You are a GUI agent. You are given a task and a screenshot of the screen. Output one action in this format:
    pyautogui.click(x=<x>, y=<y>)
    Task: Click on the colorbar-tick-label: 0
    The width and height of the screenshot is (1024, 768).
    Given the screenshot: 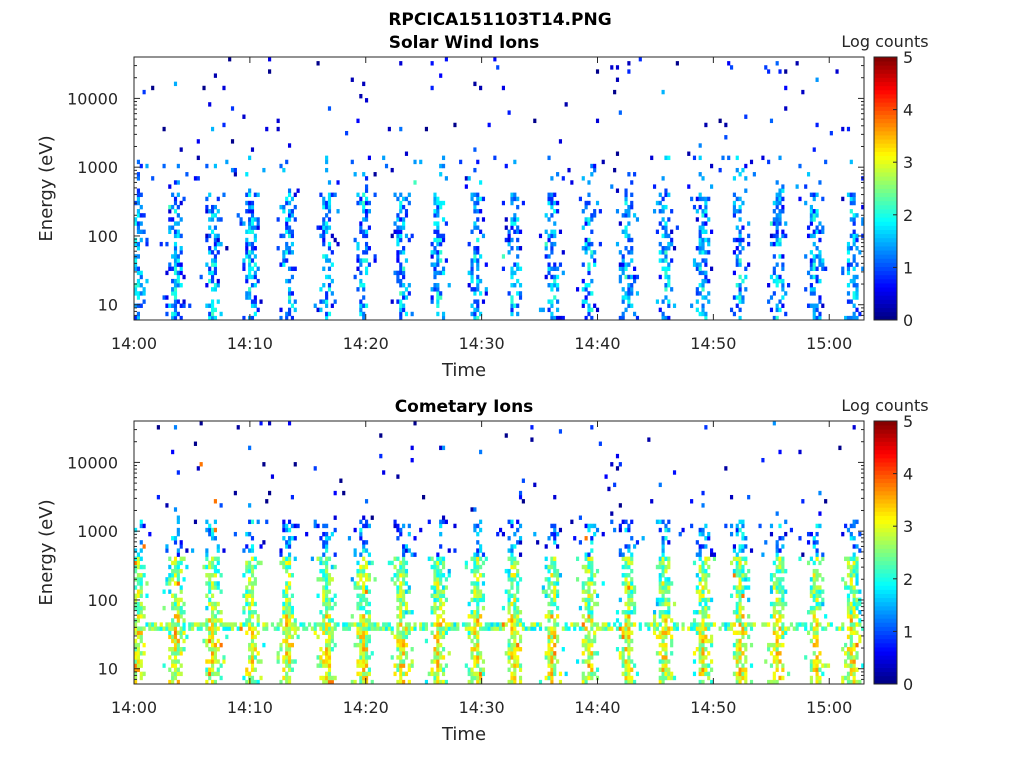 What is the action you would take?
    pyautogui.click(x=908, y=684)
    